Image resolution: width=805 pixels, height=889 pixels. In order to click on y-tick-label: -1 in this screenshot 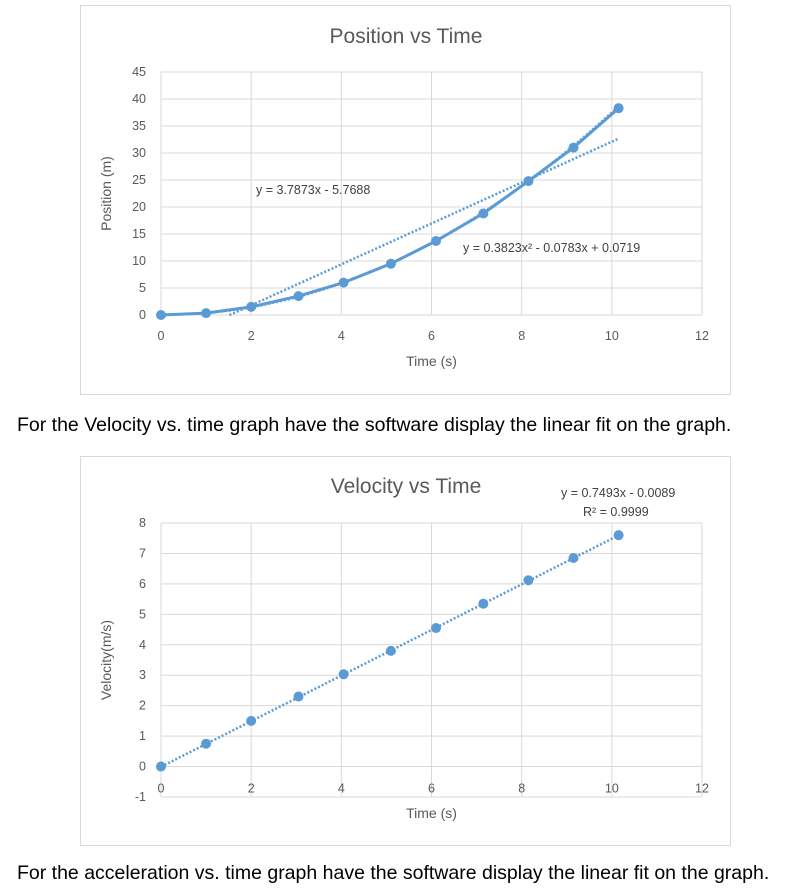, I will do `click(140, 797)`.